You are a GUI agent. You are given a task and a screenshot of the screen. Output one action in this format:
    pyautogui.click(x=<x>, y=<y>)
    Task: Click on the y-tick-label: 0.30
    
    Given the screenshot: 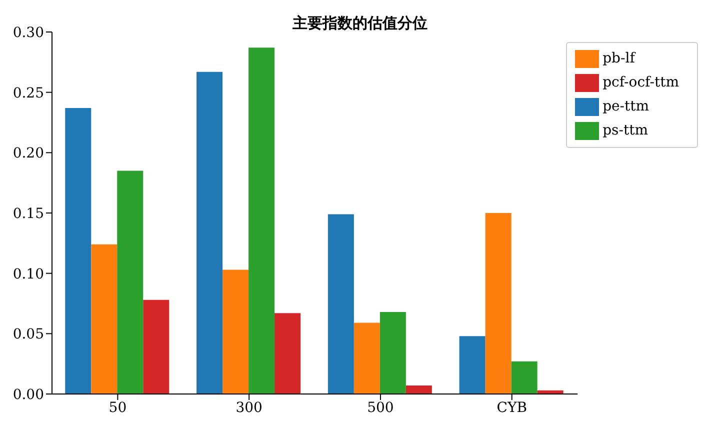 What is the action you would take?
    pyautogui.click(x=28, y=32)
    